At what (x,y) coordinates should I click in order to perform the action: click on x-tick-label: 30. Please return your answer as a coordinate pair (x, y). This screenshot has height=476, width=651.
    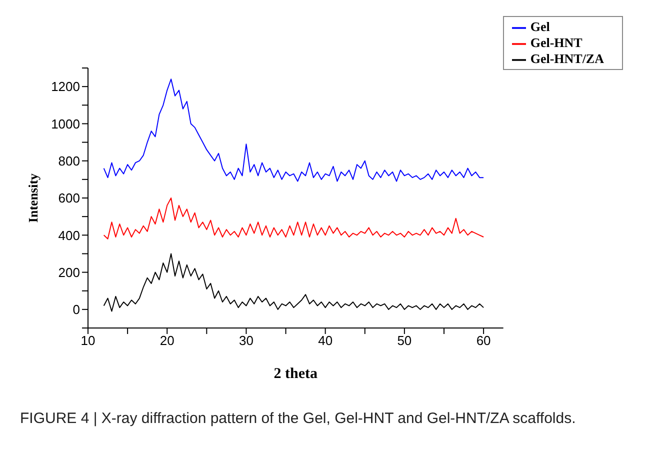
    Looking at the image, I should click on (246, 340).